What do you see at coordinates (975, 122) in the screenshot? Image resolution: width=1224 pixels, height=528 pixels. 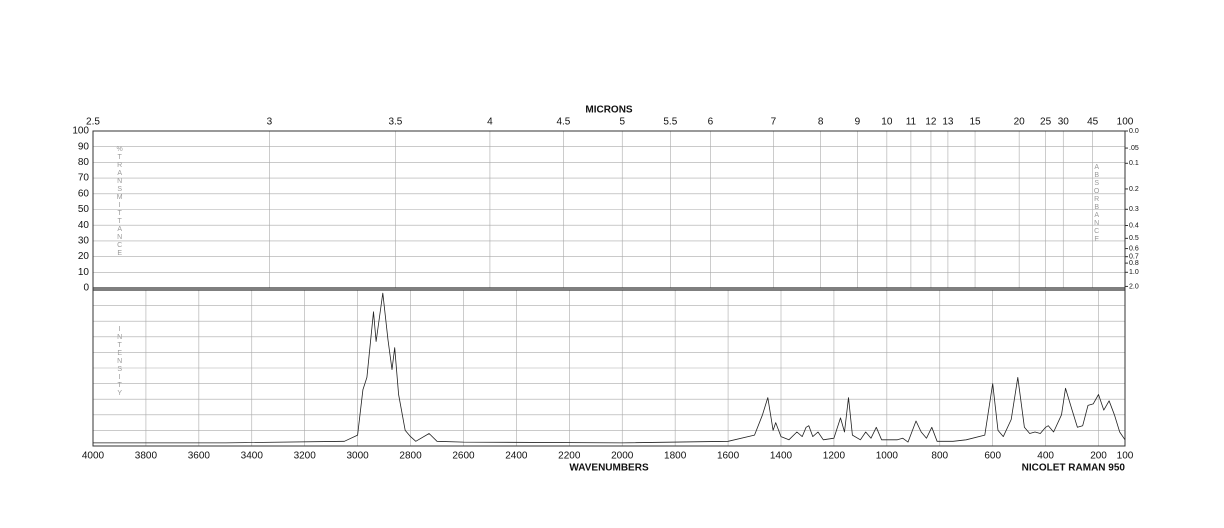 I see `x2-tick-label: 15` at bounding box center [975, 122].